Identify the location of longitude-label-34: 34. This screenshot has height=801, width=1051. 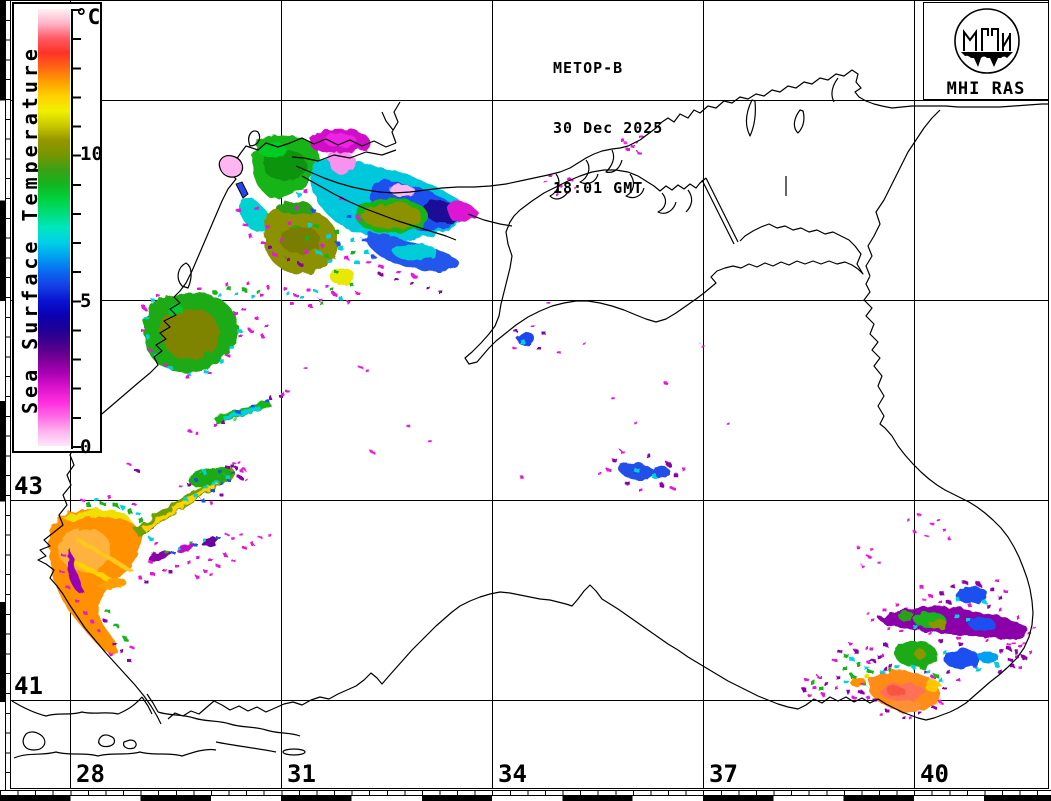
(512, 774).